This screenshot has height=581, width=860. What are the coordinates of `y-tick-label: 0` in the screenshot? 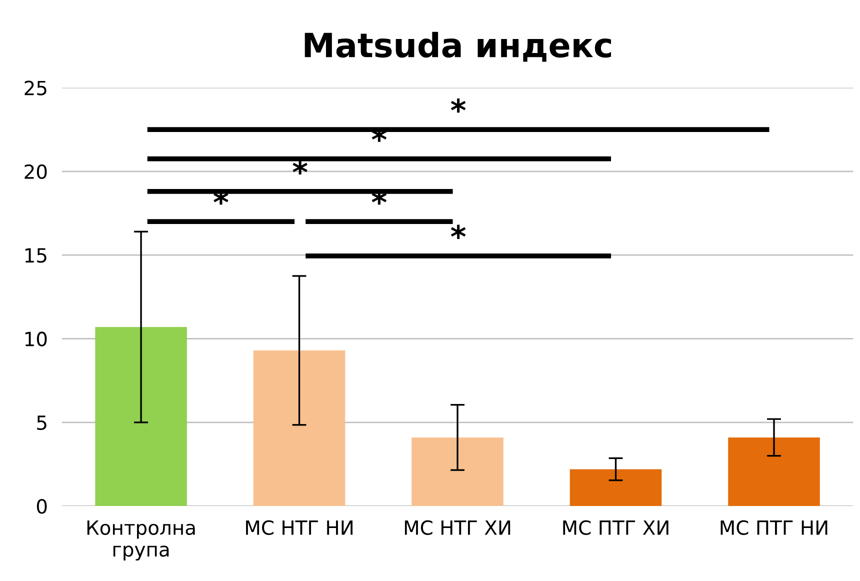 It's located at (41, 506).